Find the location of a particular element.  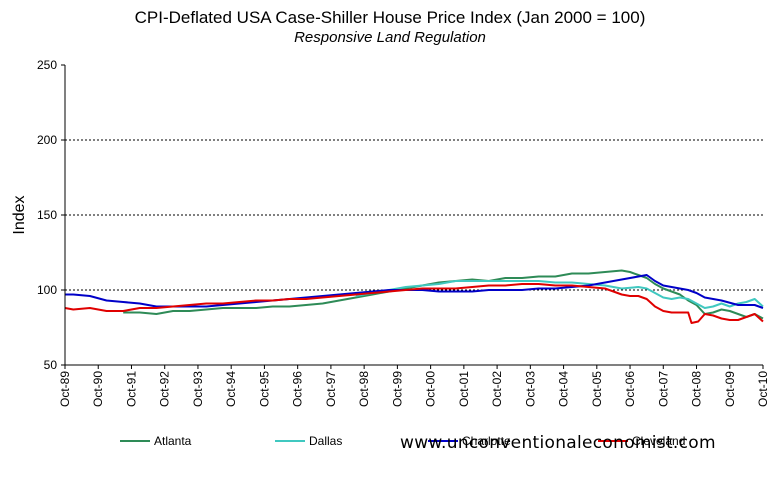

x-tick-label: Oct-04 is located at coordinates (564, 389).